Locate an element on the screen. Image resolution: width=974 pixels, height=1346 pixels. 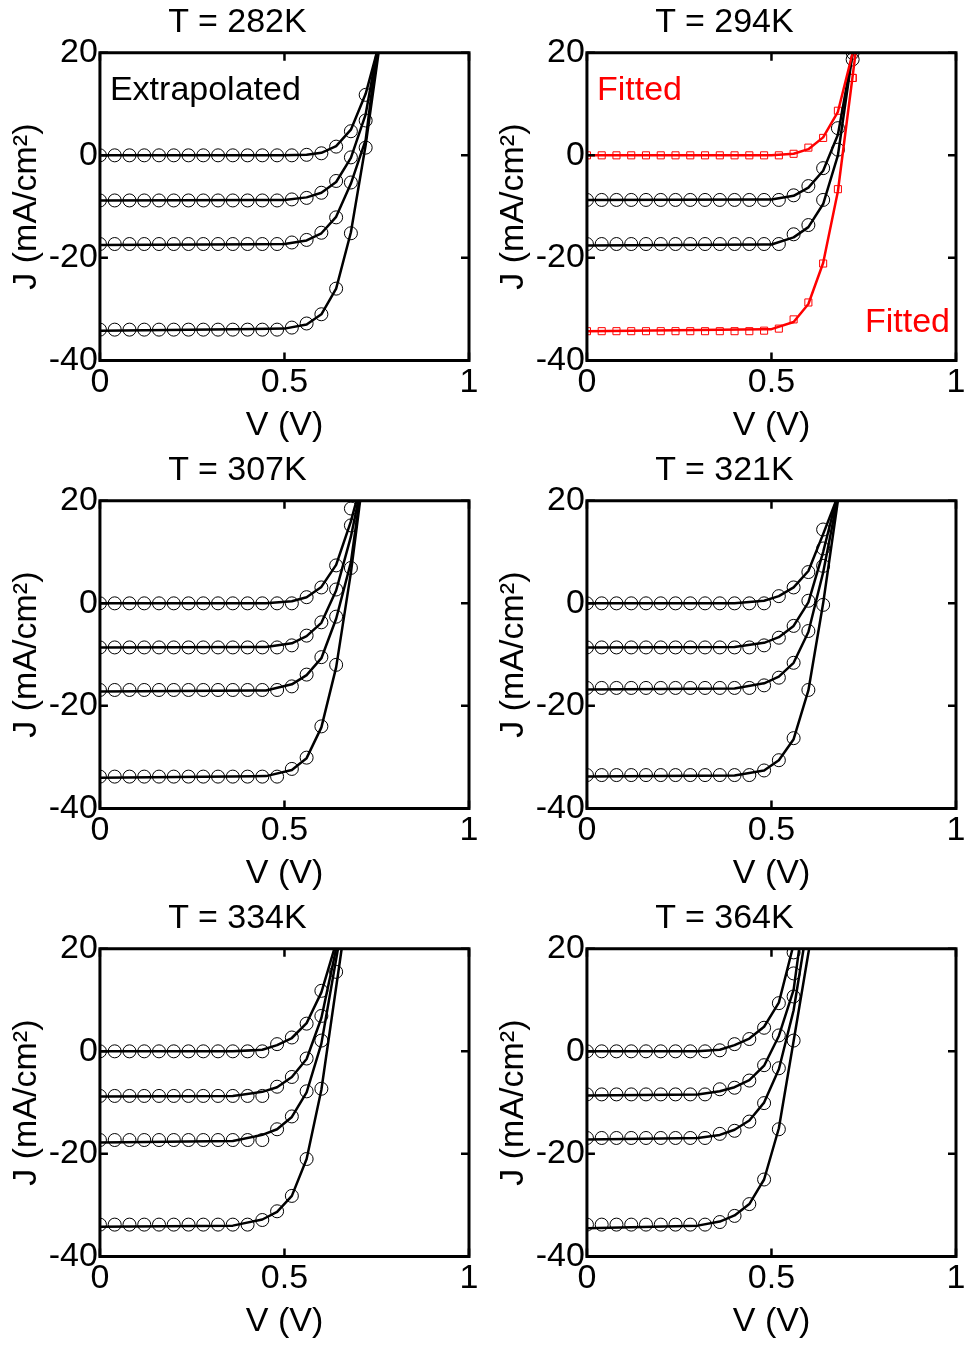
annotation: Extrapolated is located at coordinates (205, 88).